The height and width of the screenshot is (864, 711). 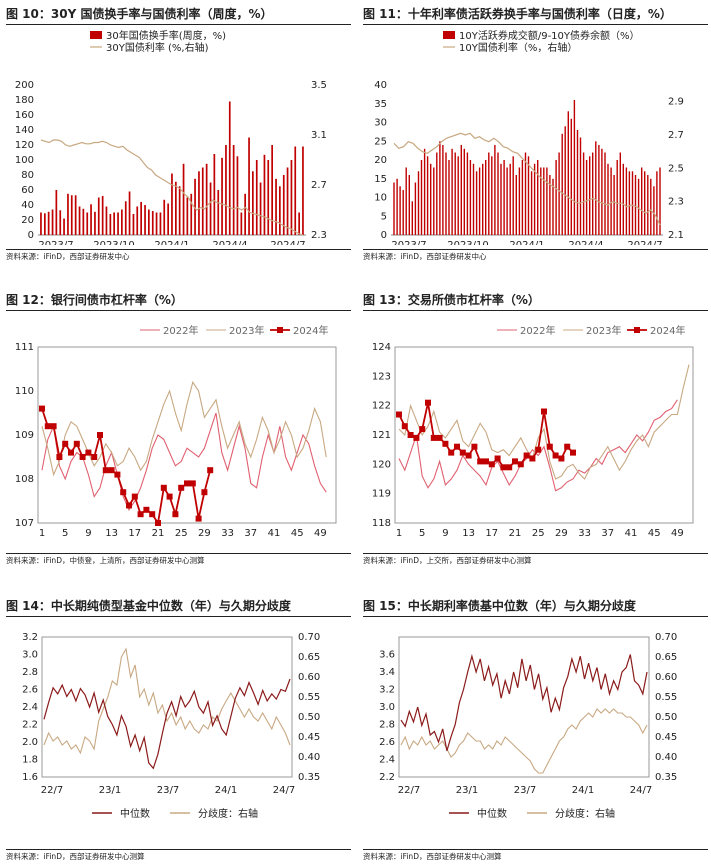 I want to click on chart-title: 图 12：银行间债市杠杆率（%）, so click(x=178, y=300).